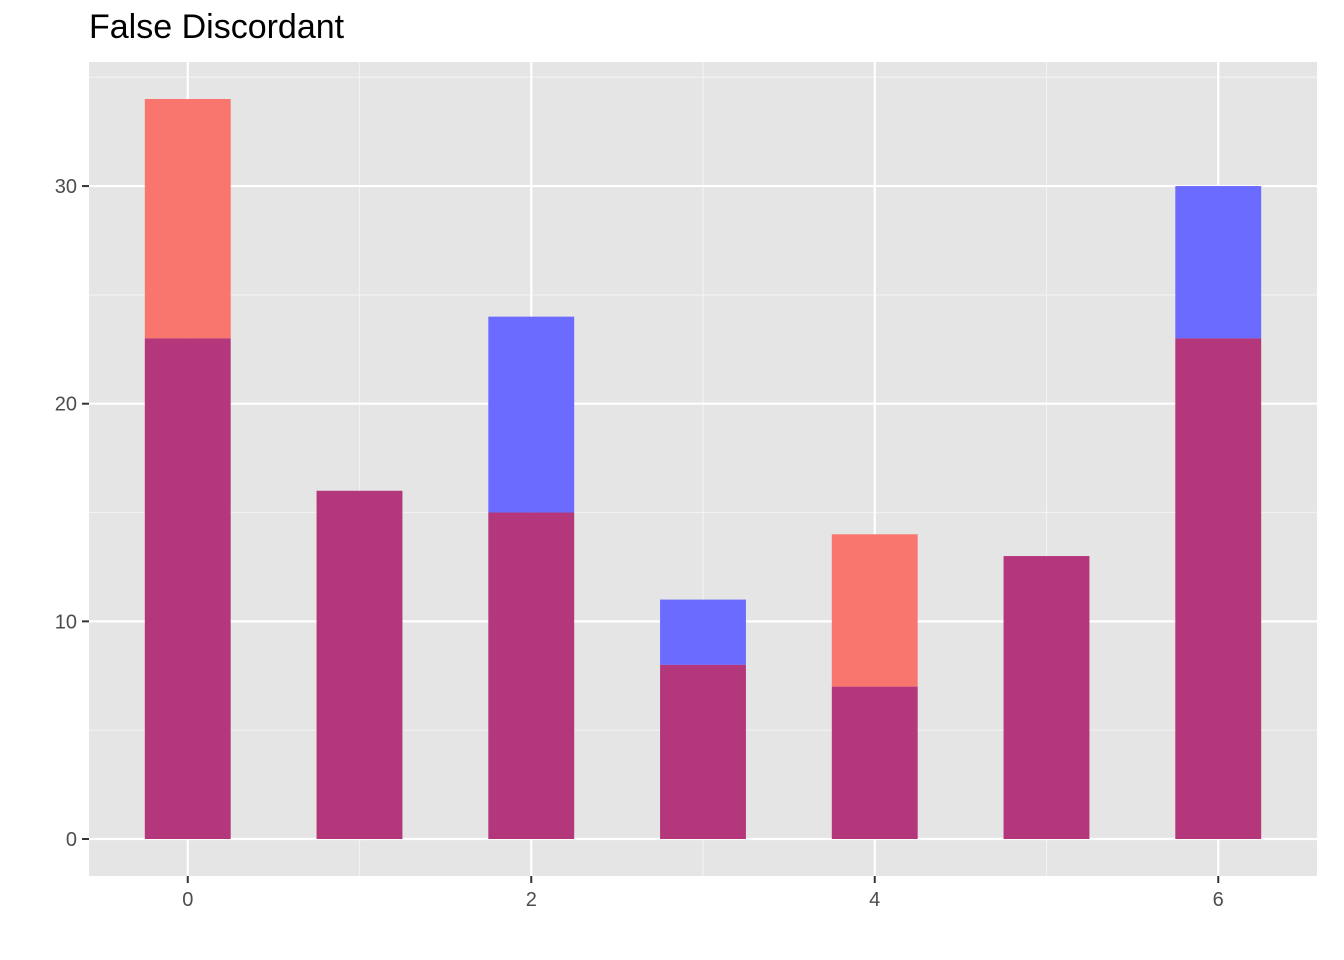  What do you see at coordinates (1218, 588) in the screenshot?
I see `bar-overlap-x6` at bounding box center [1218, 588].